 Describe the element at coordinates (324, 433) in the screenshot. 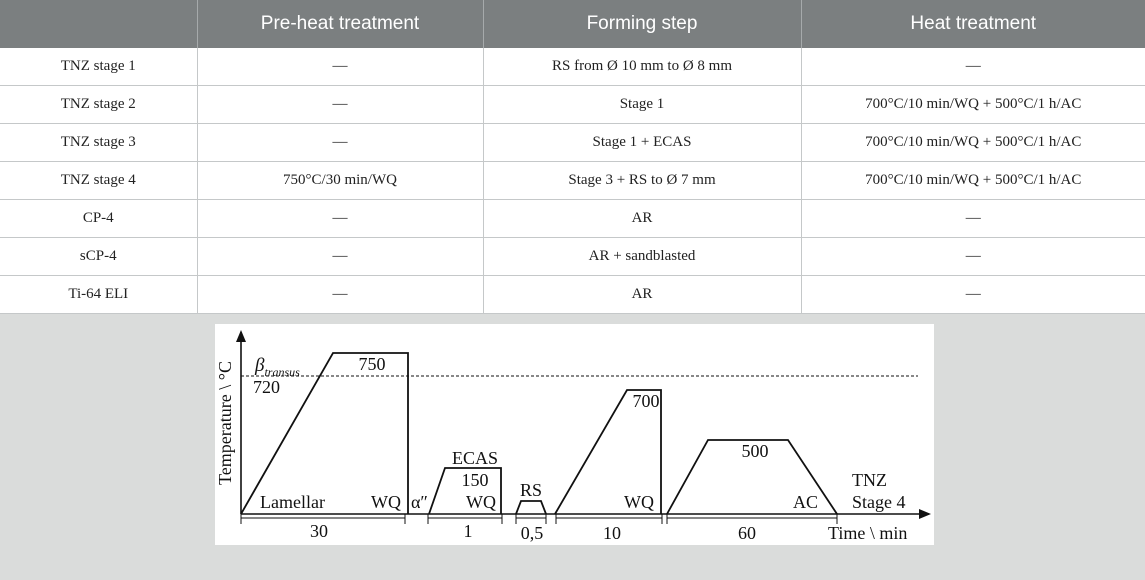

I see `heat-treatment-750-profile` at that location.